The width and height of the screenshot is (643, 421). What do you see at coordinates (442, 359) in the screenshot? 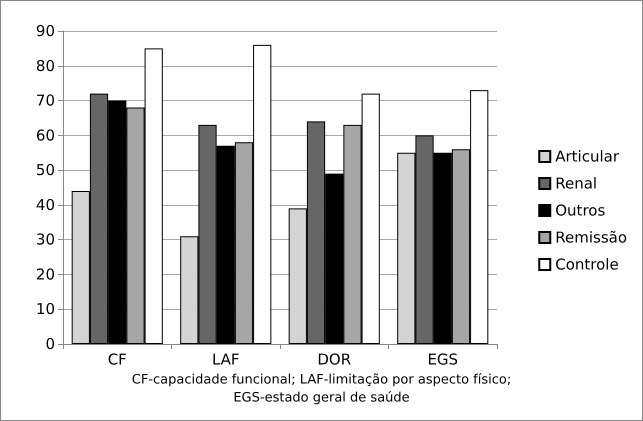
I see `x-tick-label: EGS` at bounding box center [442, 359].